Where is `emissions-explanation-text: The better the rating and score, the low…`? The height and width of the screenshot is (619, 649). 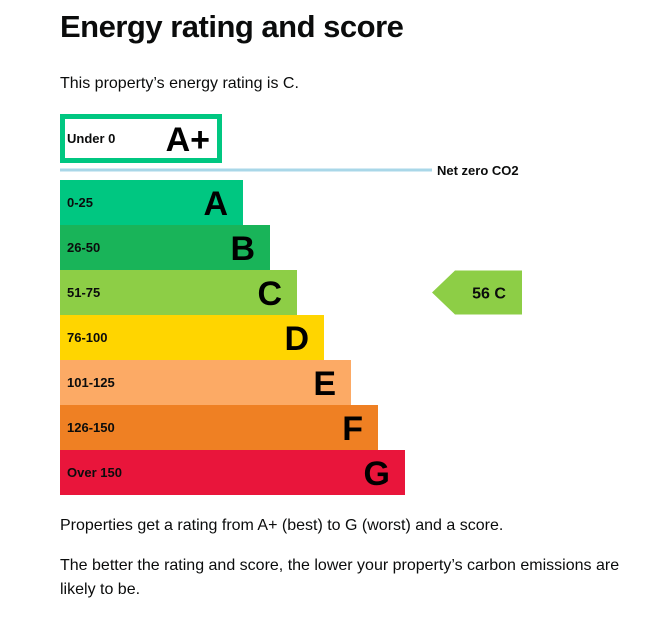
emissions-explanation-text: The better the rating and score, the low… is located at coordinates (340, 577).